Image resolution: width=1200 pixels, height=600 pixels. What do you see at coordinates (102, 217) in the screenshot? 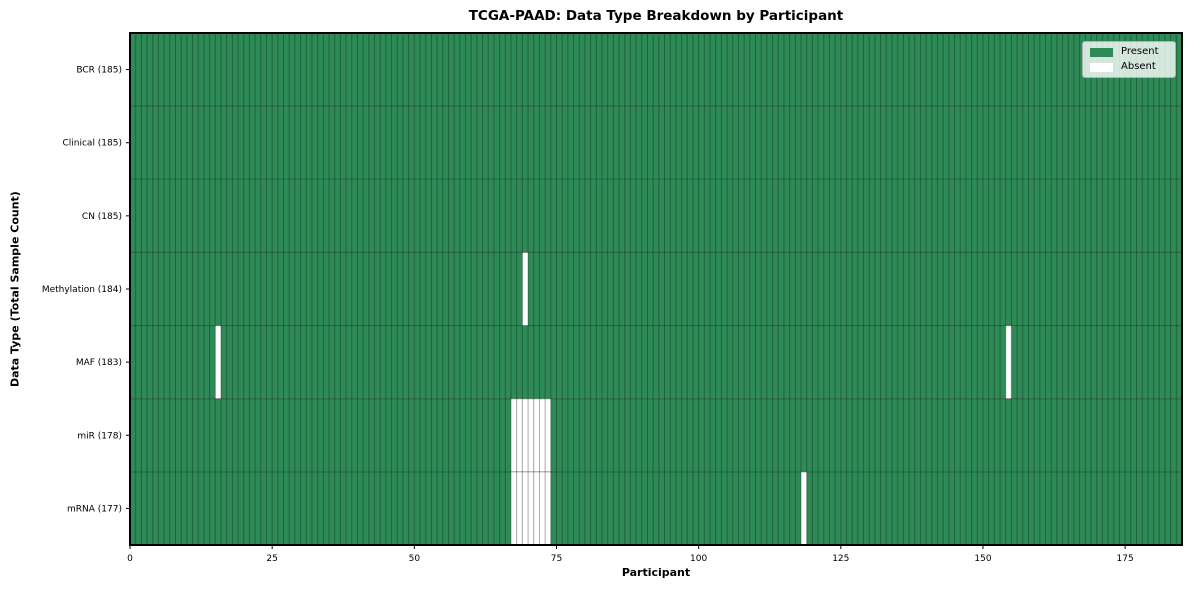
I see `y-tick-label-CN: CN (185)` at bounding box center [102, 217].